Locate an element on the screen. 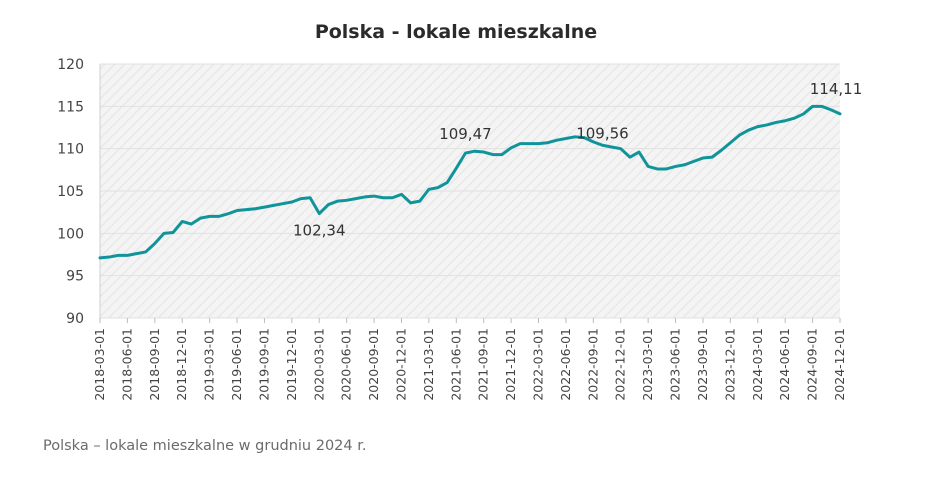 Image resolution: width=930 pixels, height=483 pixels. x-tick-label: 2022-09-01 is located at coordinates (592, 364).